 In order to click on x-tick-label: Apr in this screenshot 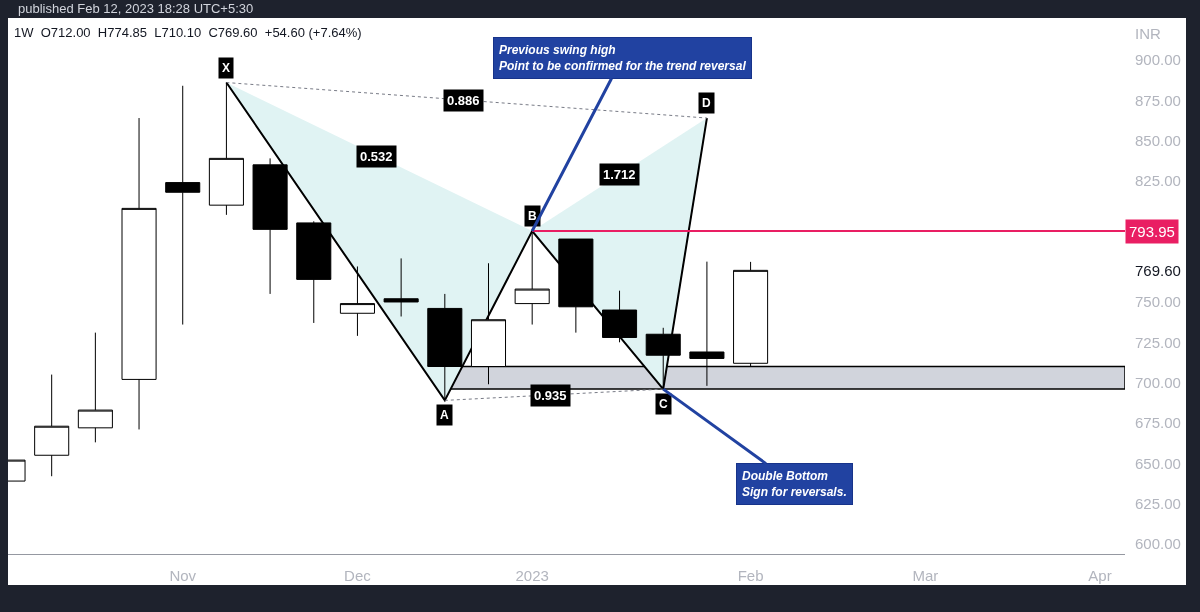, I will do `click(1100, 575)`.